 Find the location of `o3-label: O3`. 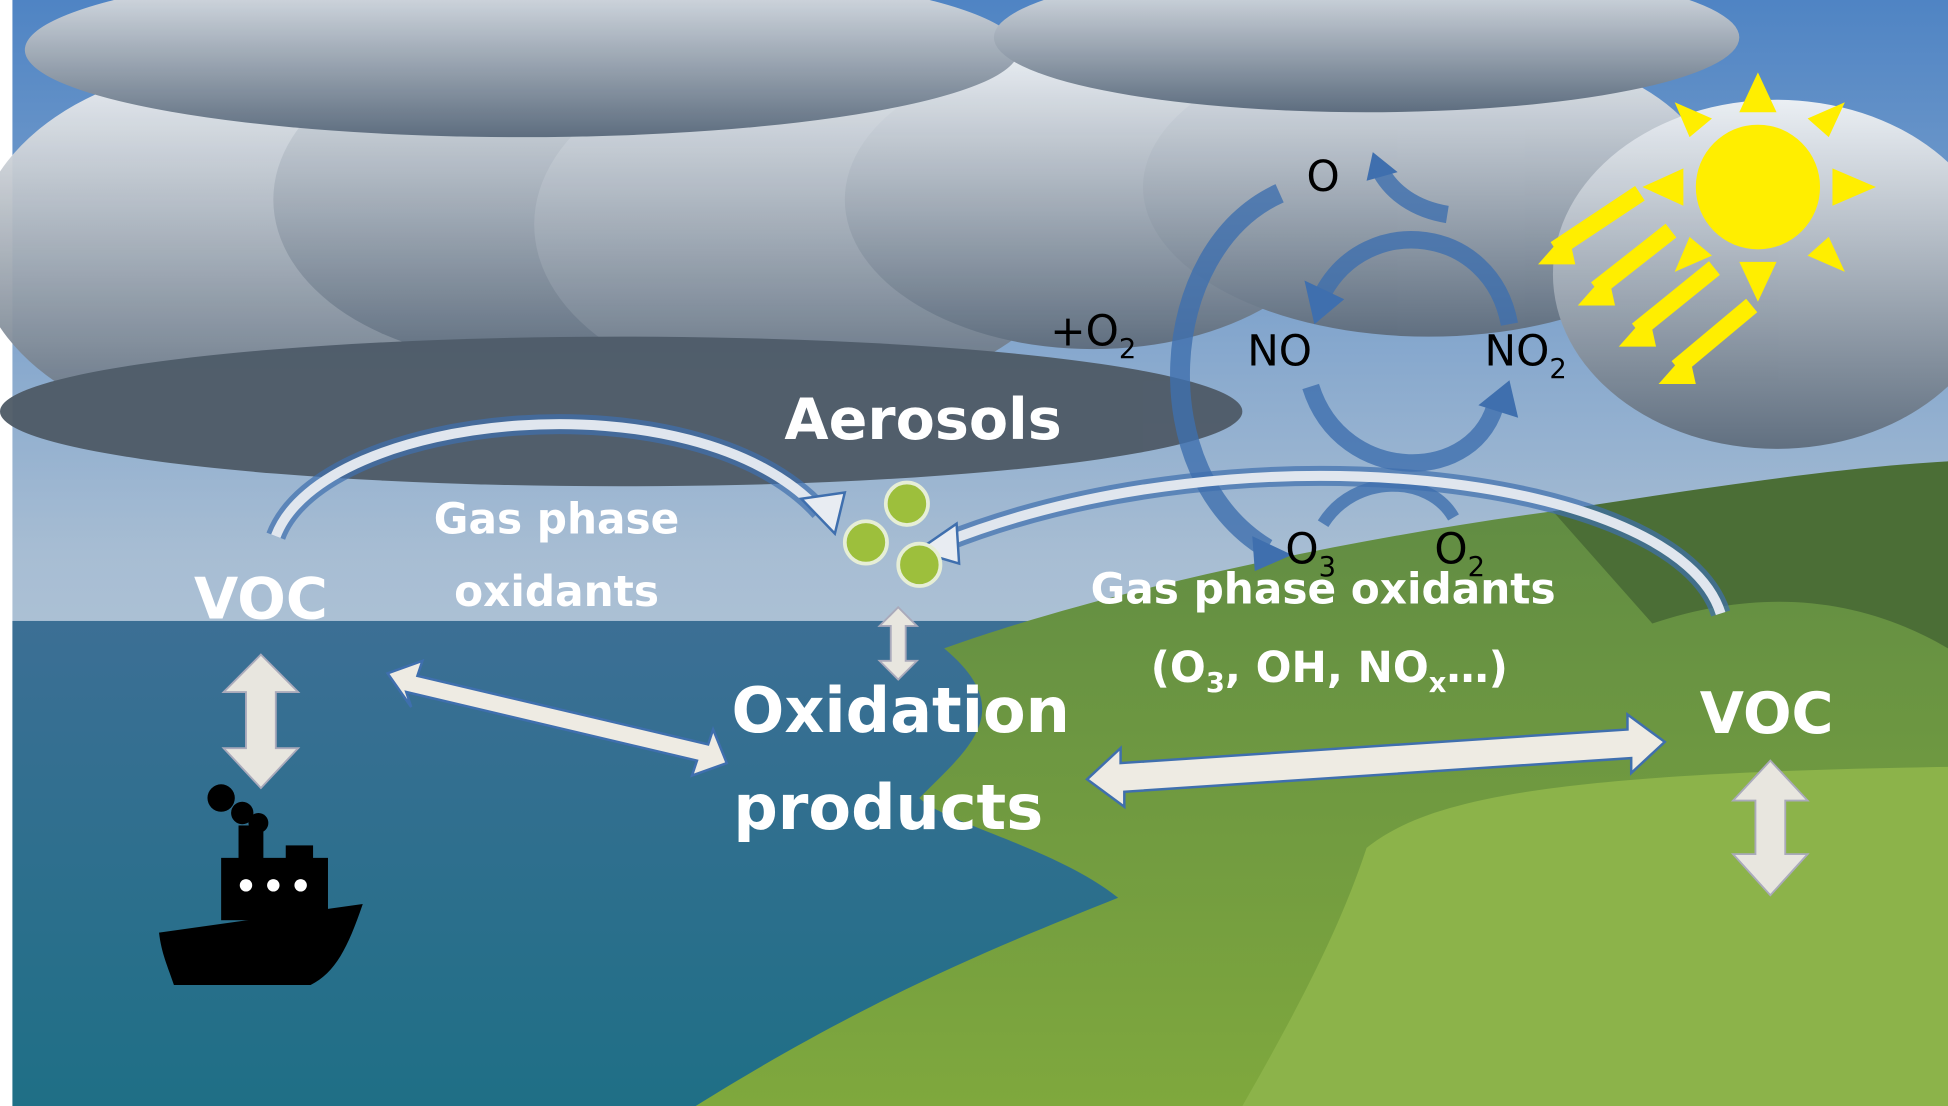

o3-label: O3 is located at coordinates (1310, 554).